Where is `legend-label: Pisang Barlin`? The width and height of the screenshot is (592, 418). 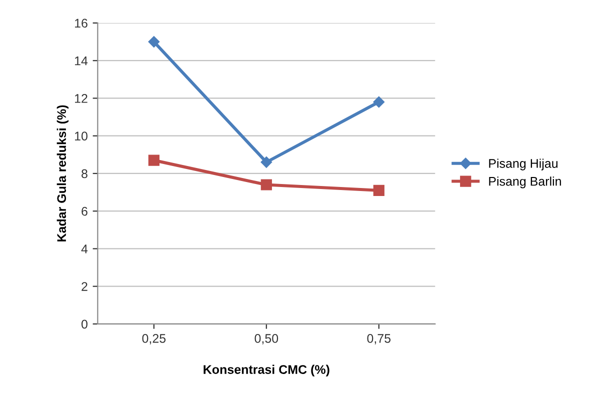
legend-label: Pisang Barlin is located at coordinates (525, 182).